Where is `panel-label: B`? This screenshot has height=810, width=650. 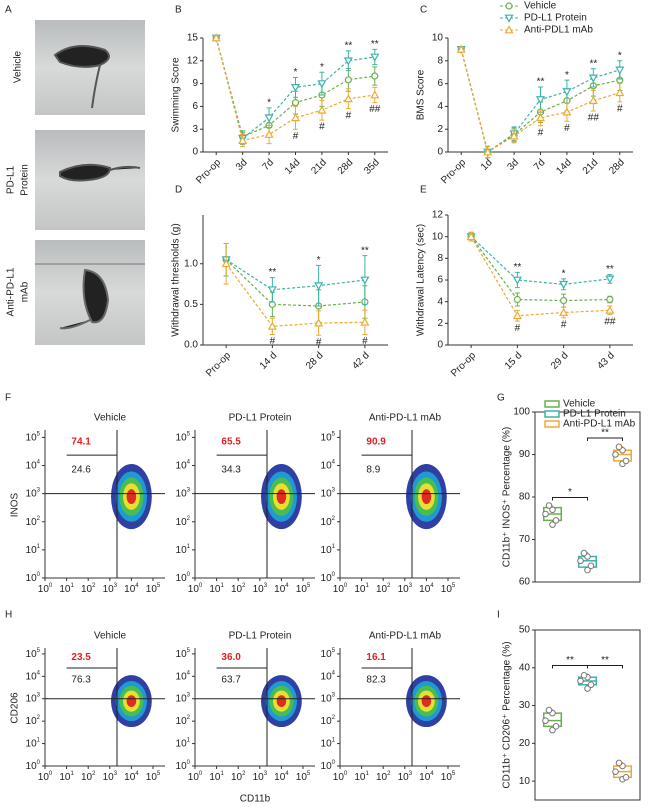
panel-label: B is located at coordinates (178, 10).